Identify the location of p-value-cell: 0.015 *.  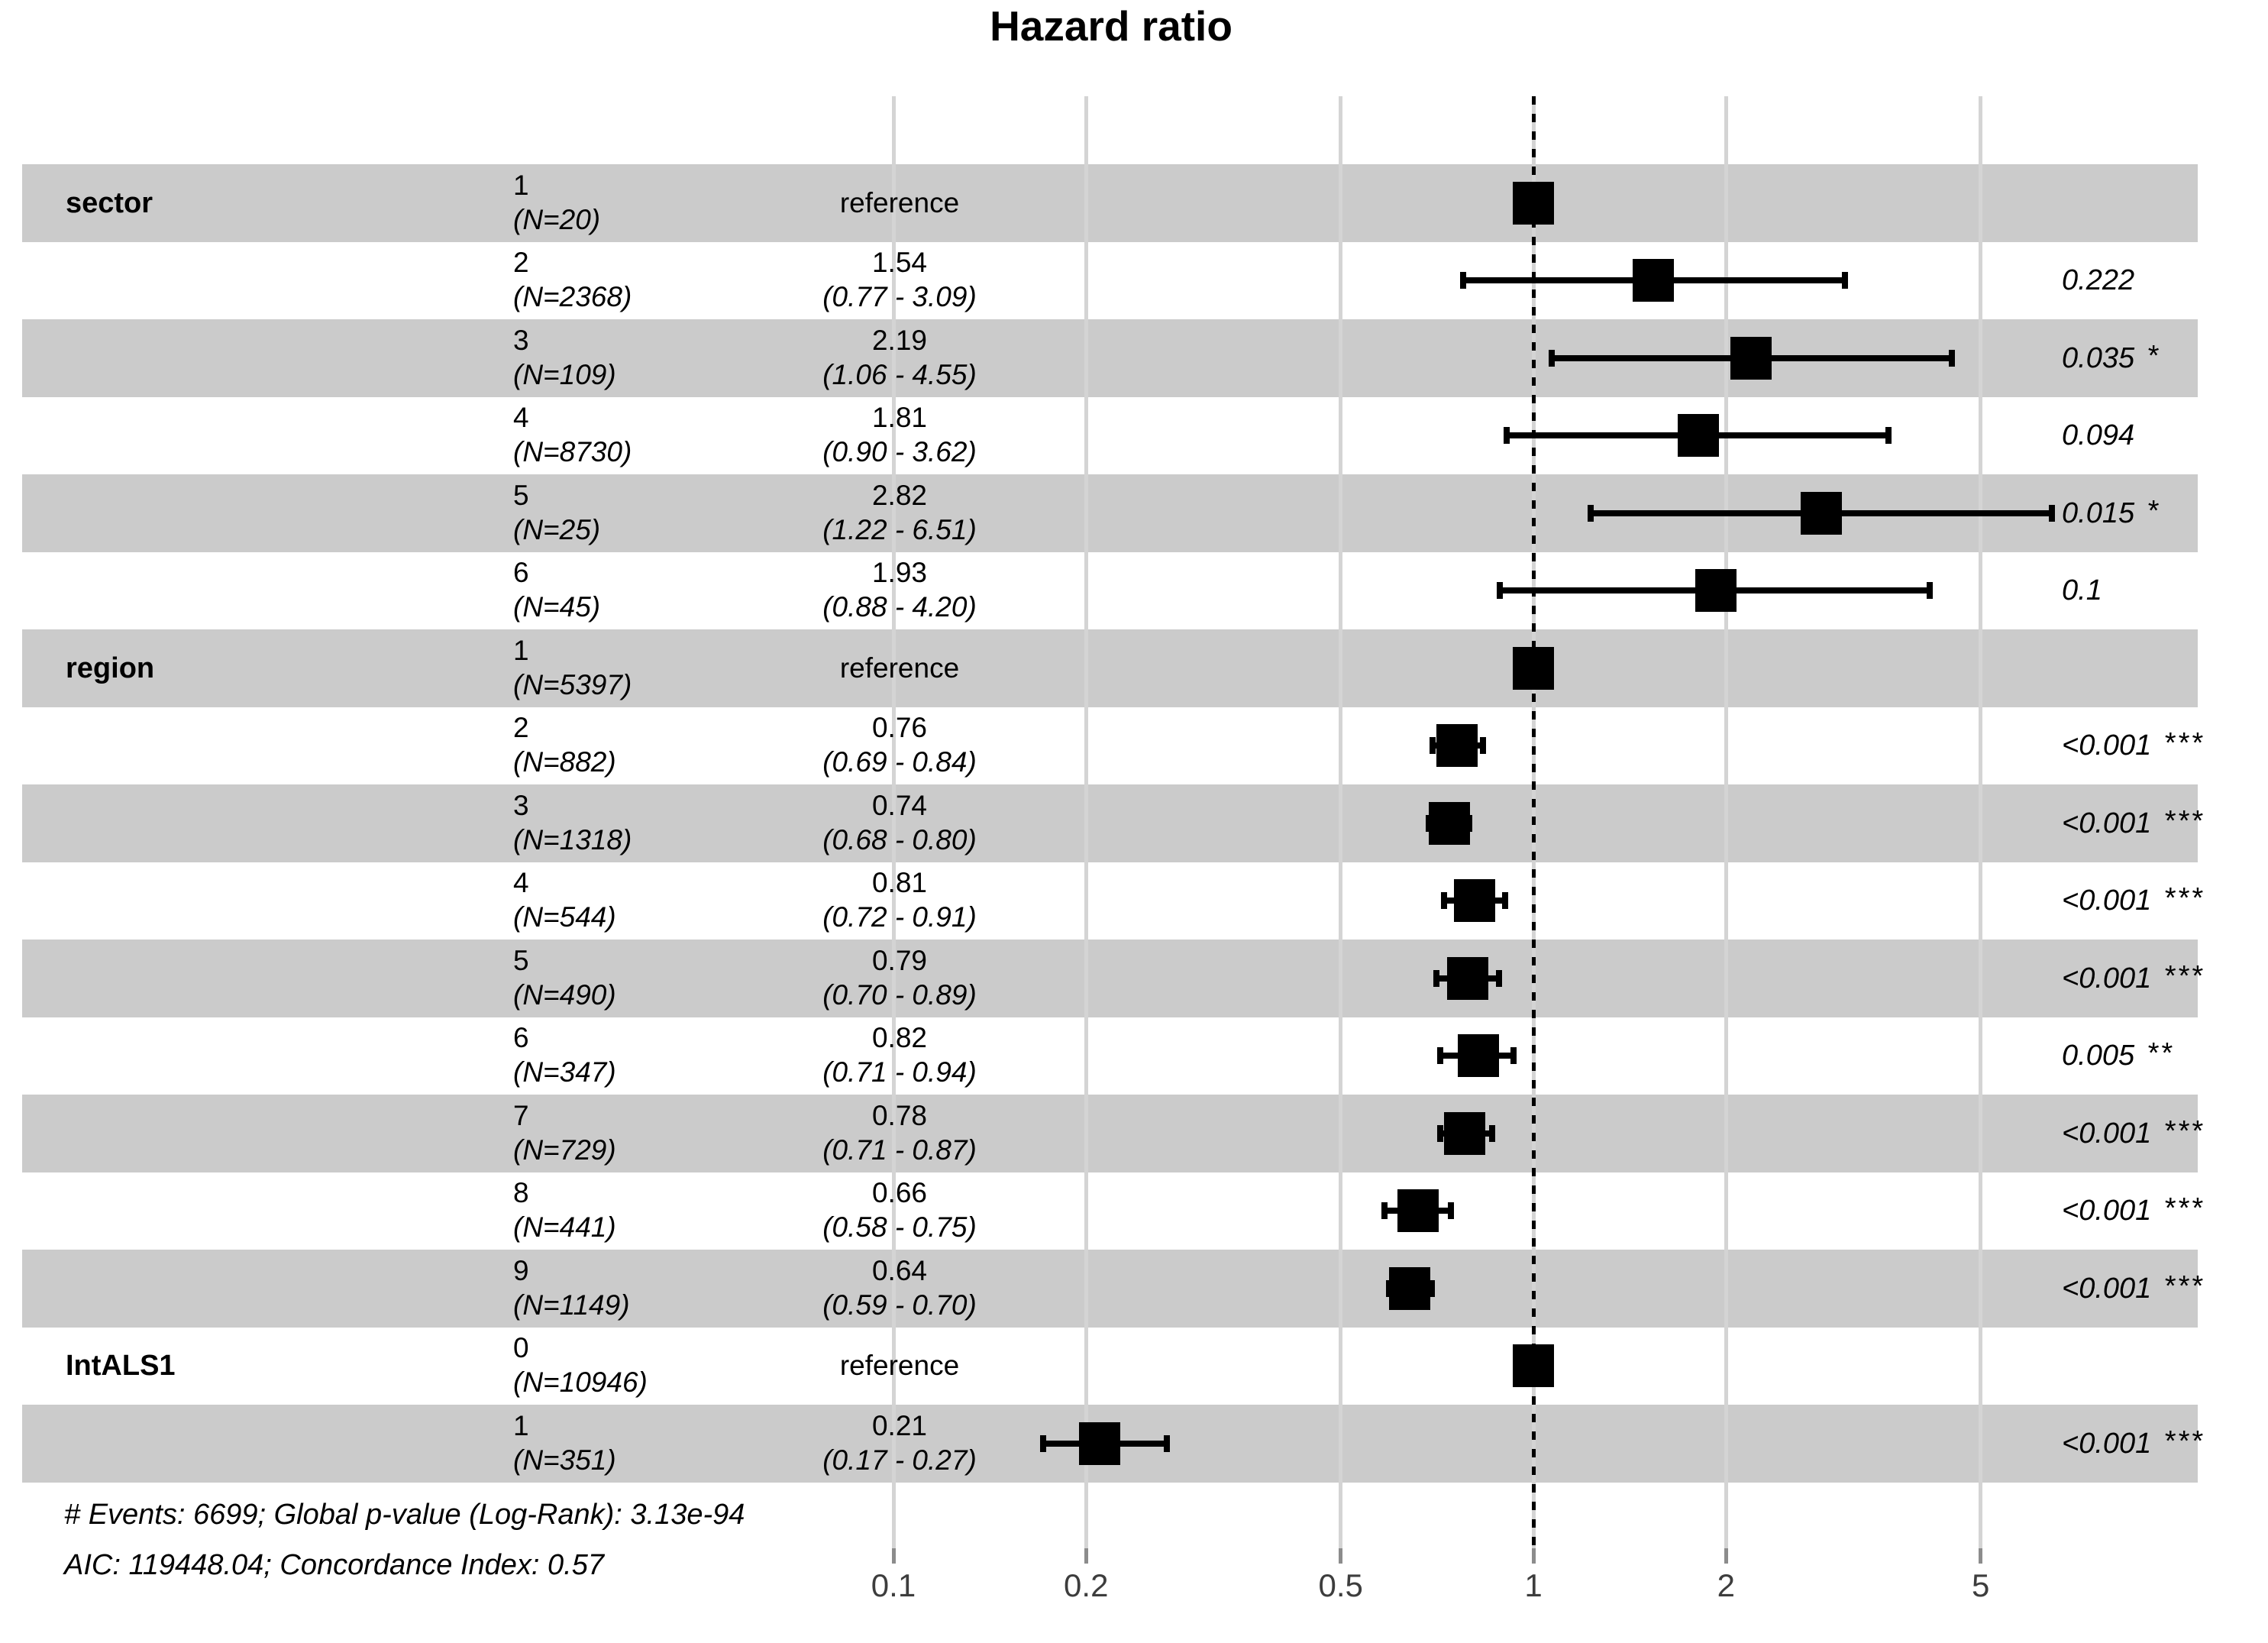
(2111, 512).